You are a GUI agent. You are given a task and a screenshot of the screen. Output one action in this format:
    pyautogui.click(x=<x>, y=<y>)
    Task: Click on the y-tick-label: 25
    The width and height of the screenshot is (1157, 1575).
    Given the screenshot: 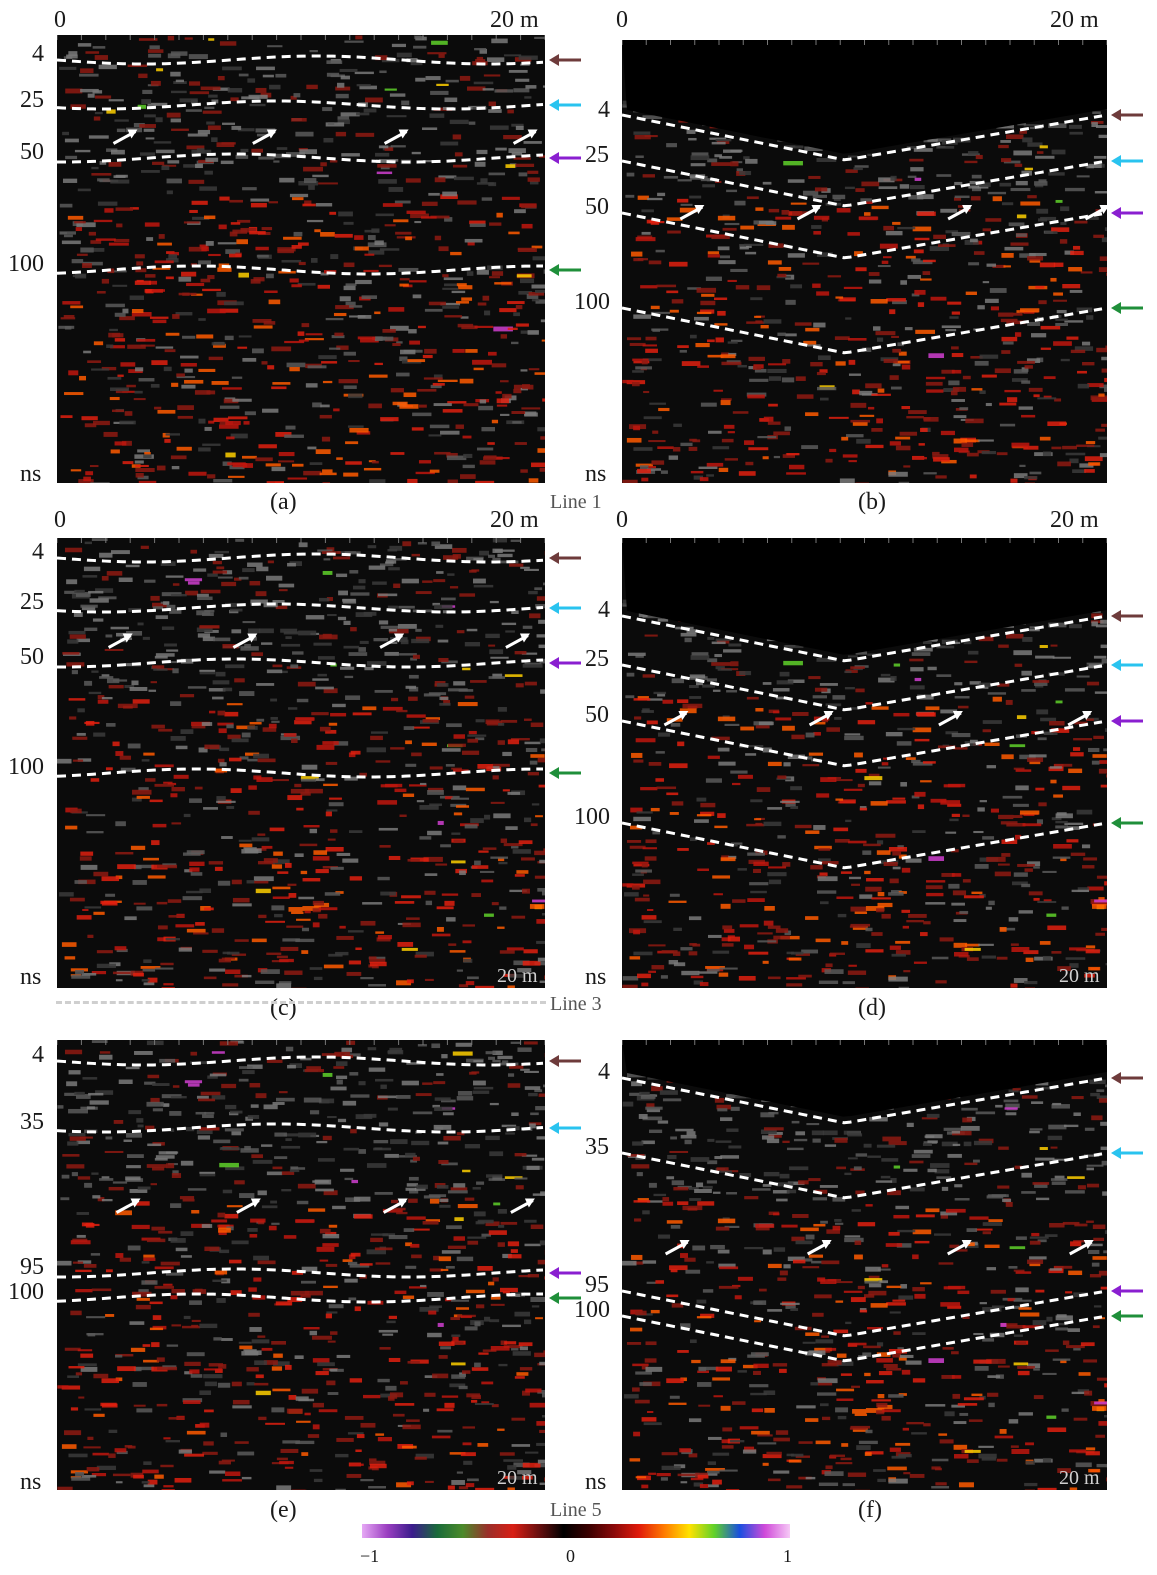 What is the action you would take?
    pyautogui.click(x=597, y=155)
    